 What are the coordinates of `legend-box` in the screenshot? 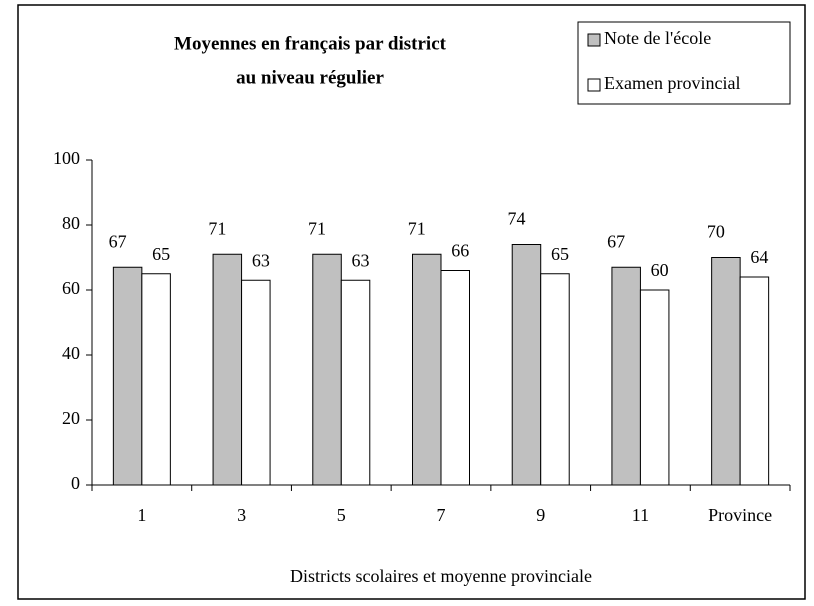 It's located at (684, 63).